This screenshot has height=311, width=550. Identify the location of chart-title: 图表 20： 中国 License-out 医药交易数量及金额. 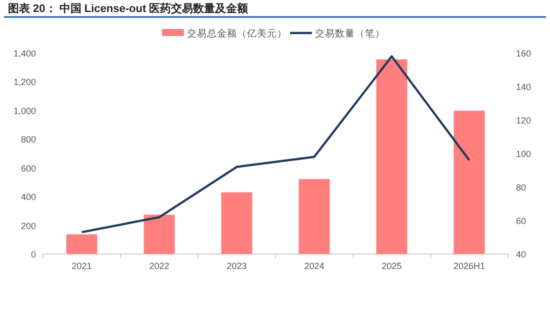
(129, 8).